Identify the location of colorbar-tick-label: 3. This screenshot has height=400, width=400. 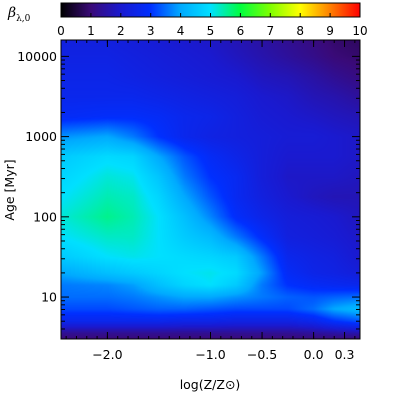
(151, 31).